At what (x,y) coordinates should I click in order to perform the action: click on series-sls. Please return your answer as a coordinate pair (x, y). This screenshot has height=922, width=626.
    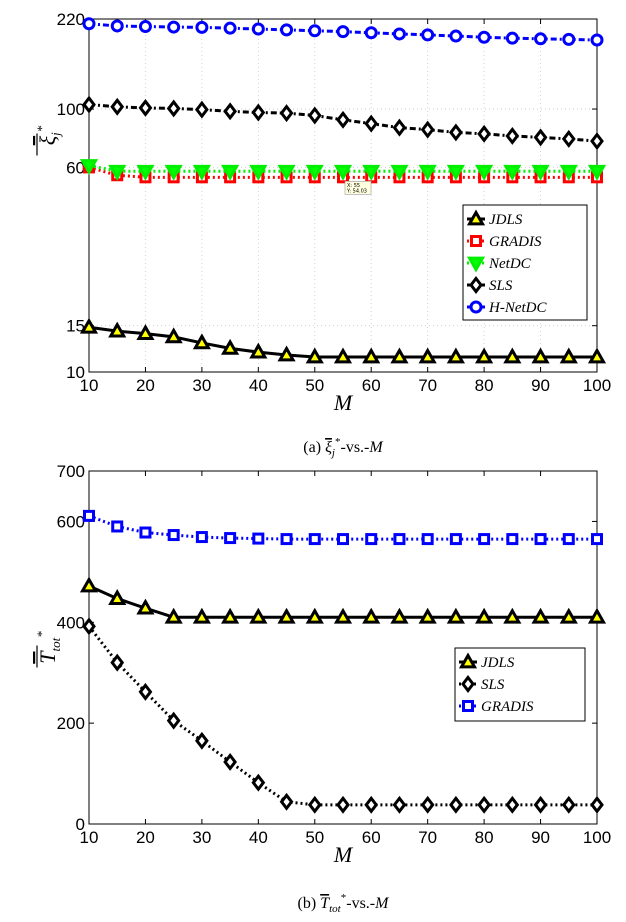
    Looking at the image, I should click on (343, 123).